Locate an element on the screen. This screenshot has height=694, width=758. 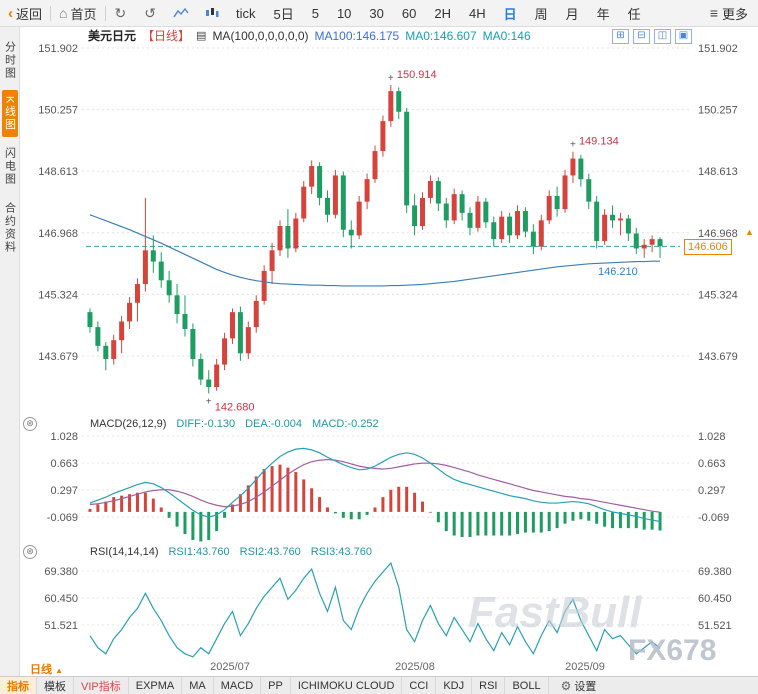
back-button: ‹ 返回 is located at coordinates (25, 13).